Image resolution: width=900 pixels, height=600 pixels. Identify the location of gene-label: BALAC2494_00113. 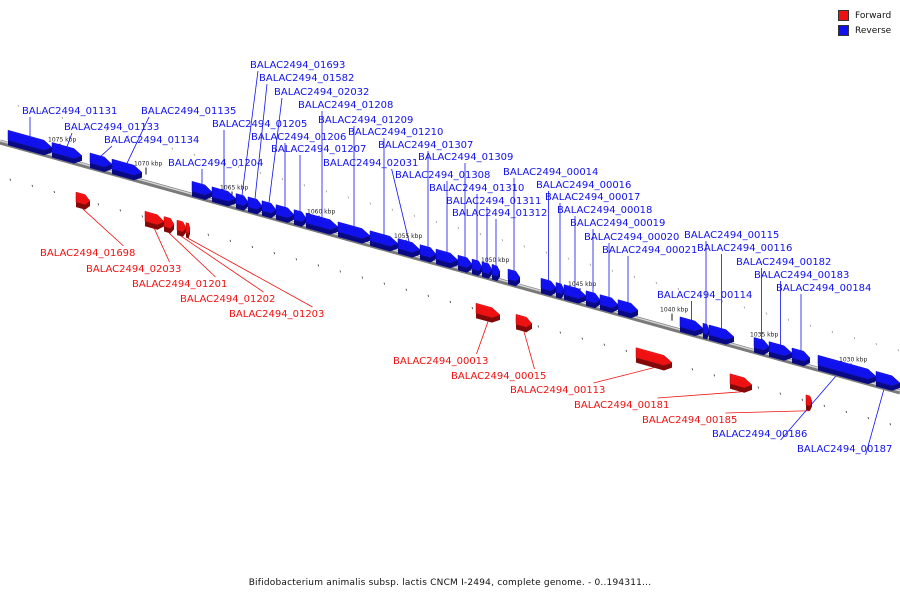
(557, 390).